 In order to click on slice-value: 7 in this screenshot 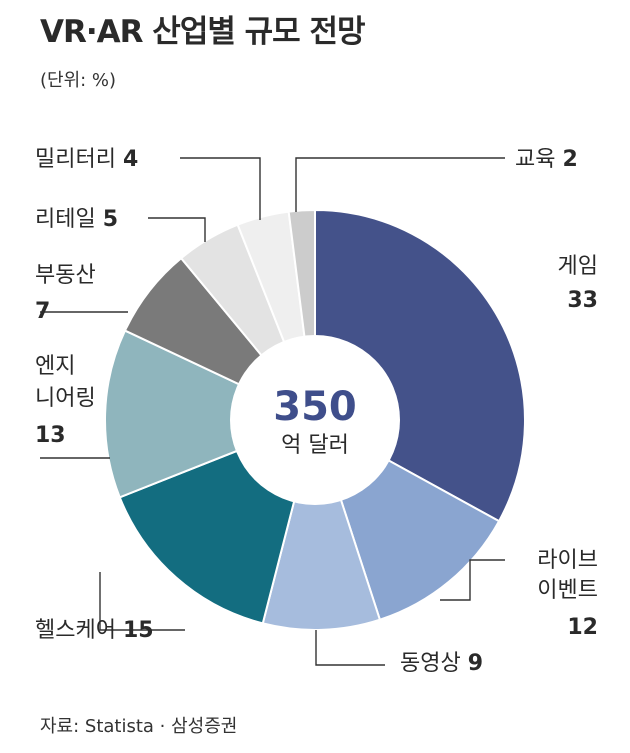, I will do `click(42, 311)`.